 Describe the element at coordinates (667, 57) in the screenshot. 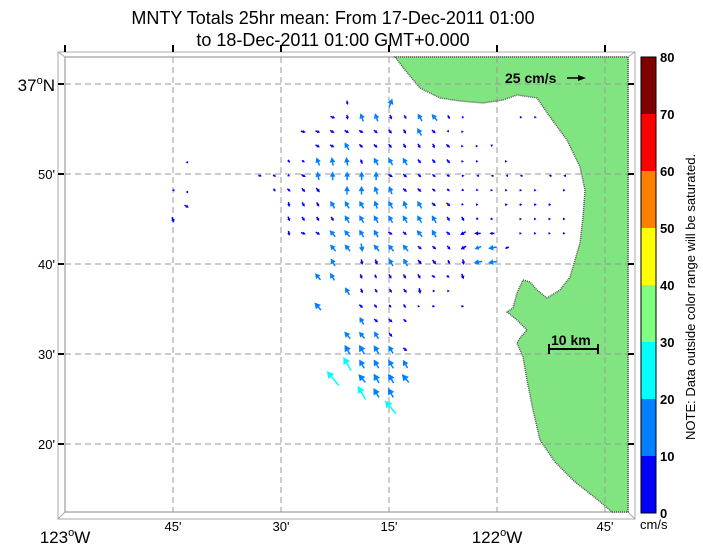

I see `colorbar-tick-label: 80` at that location.